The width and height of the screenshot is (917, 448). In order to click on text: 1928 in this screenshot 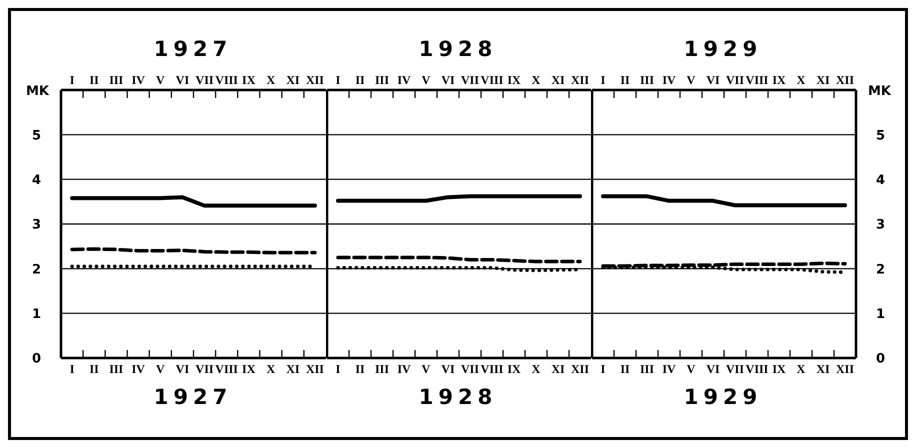, I will do `click(458, 397)`.